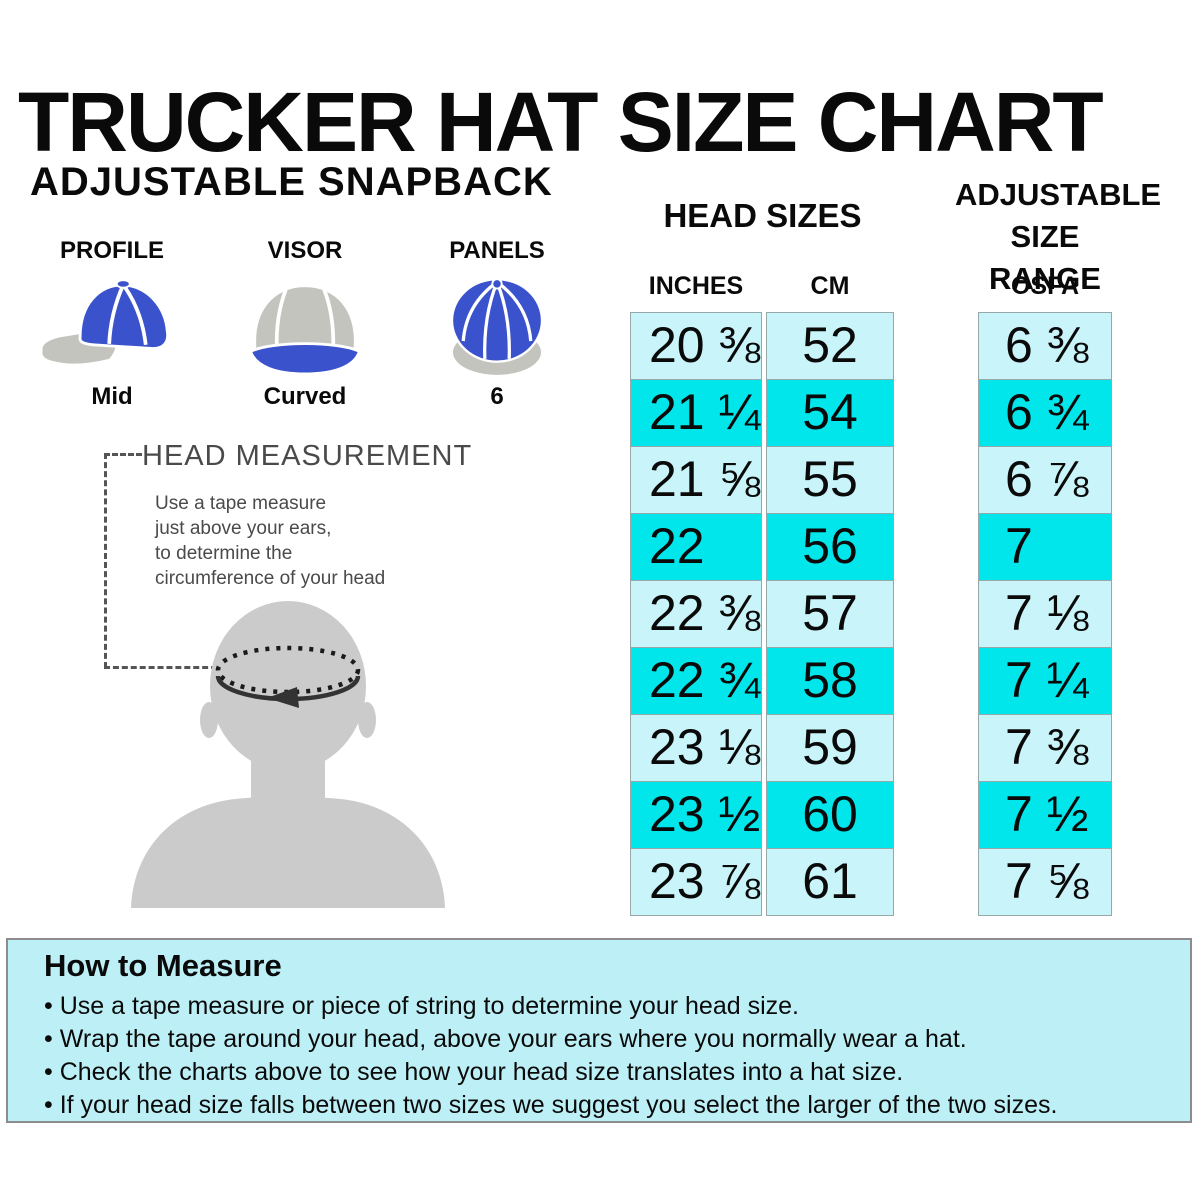 Image resolution: width=1200 pixels, height=1200 pixels. What do you see at coordinates (1045, 286) in the screenshot?
I see `osfa-column-header: OSFA` at bounding box center [1045, 286].